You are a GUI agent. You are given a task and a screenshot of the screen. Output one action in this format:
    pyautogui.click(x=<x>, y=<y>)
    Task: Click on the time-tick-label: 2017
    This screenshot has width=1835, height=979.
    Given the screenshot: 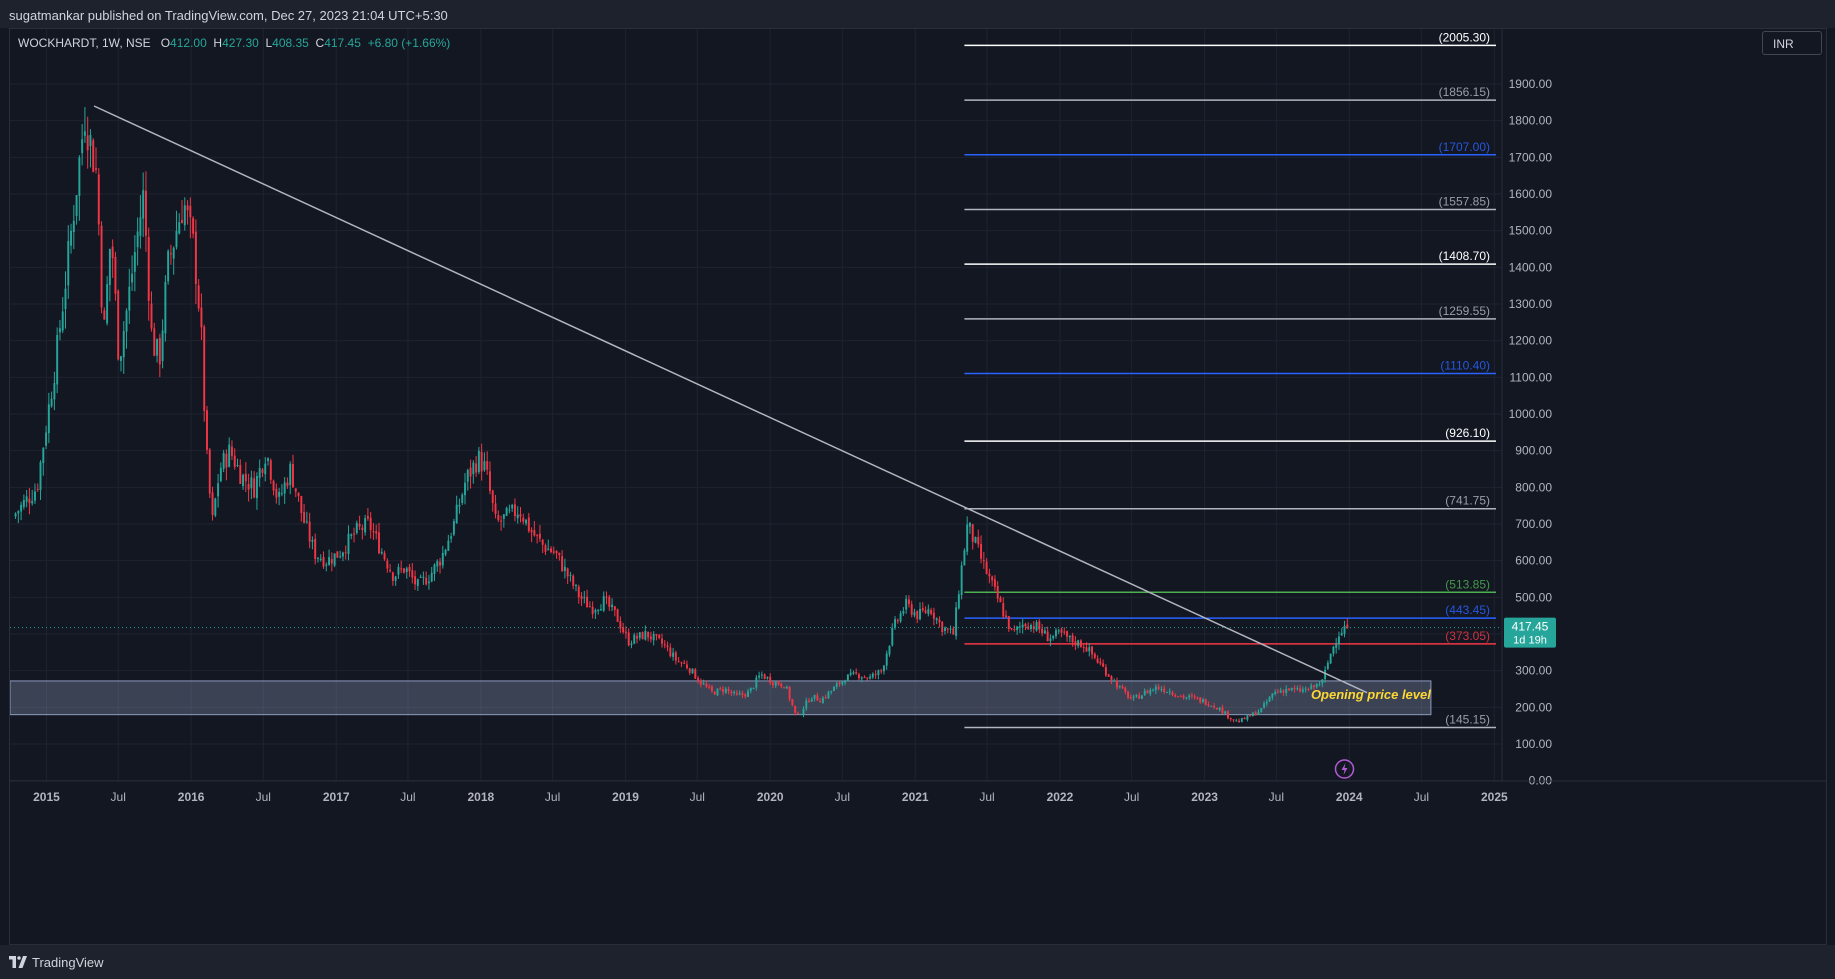 What is the action you would take?
    pyautogui.click(x=336, y=797)
    